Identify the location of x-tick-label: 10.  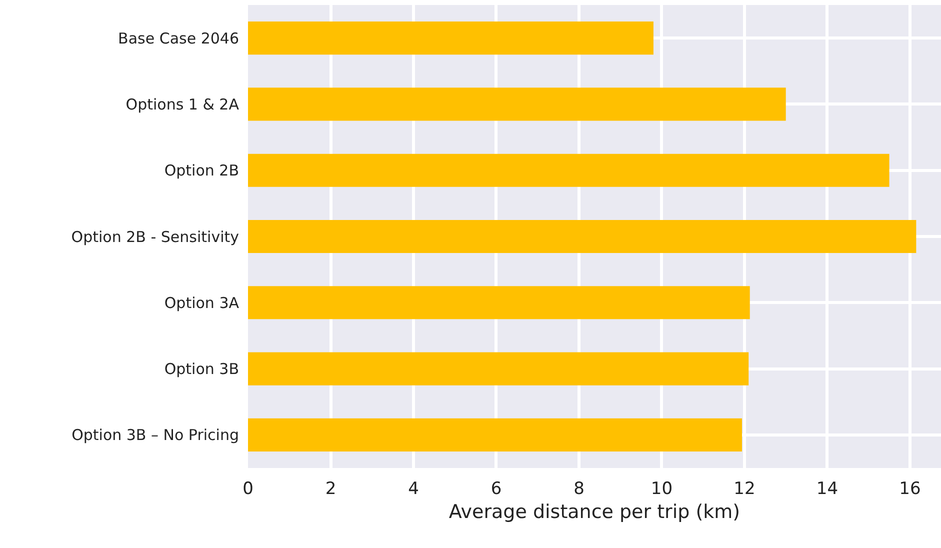
(661, 489).